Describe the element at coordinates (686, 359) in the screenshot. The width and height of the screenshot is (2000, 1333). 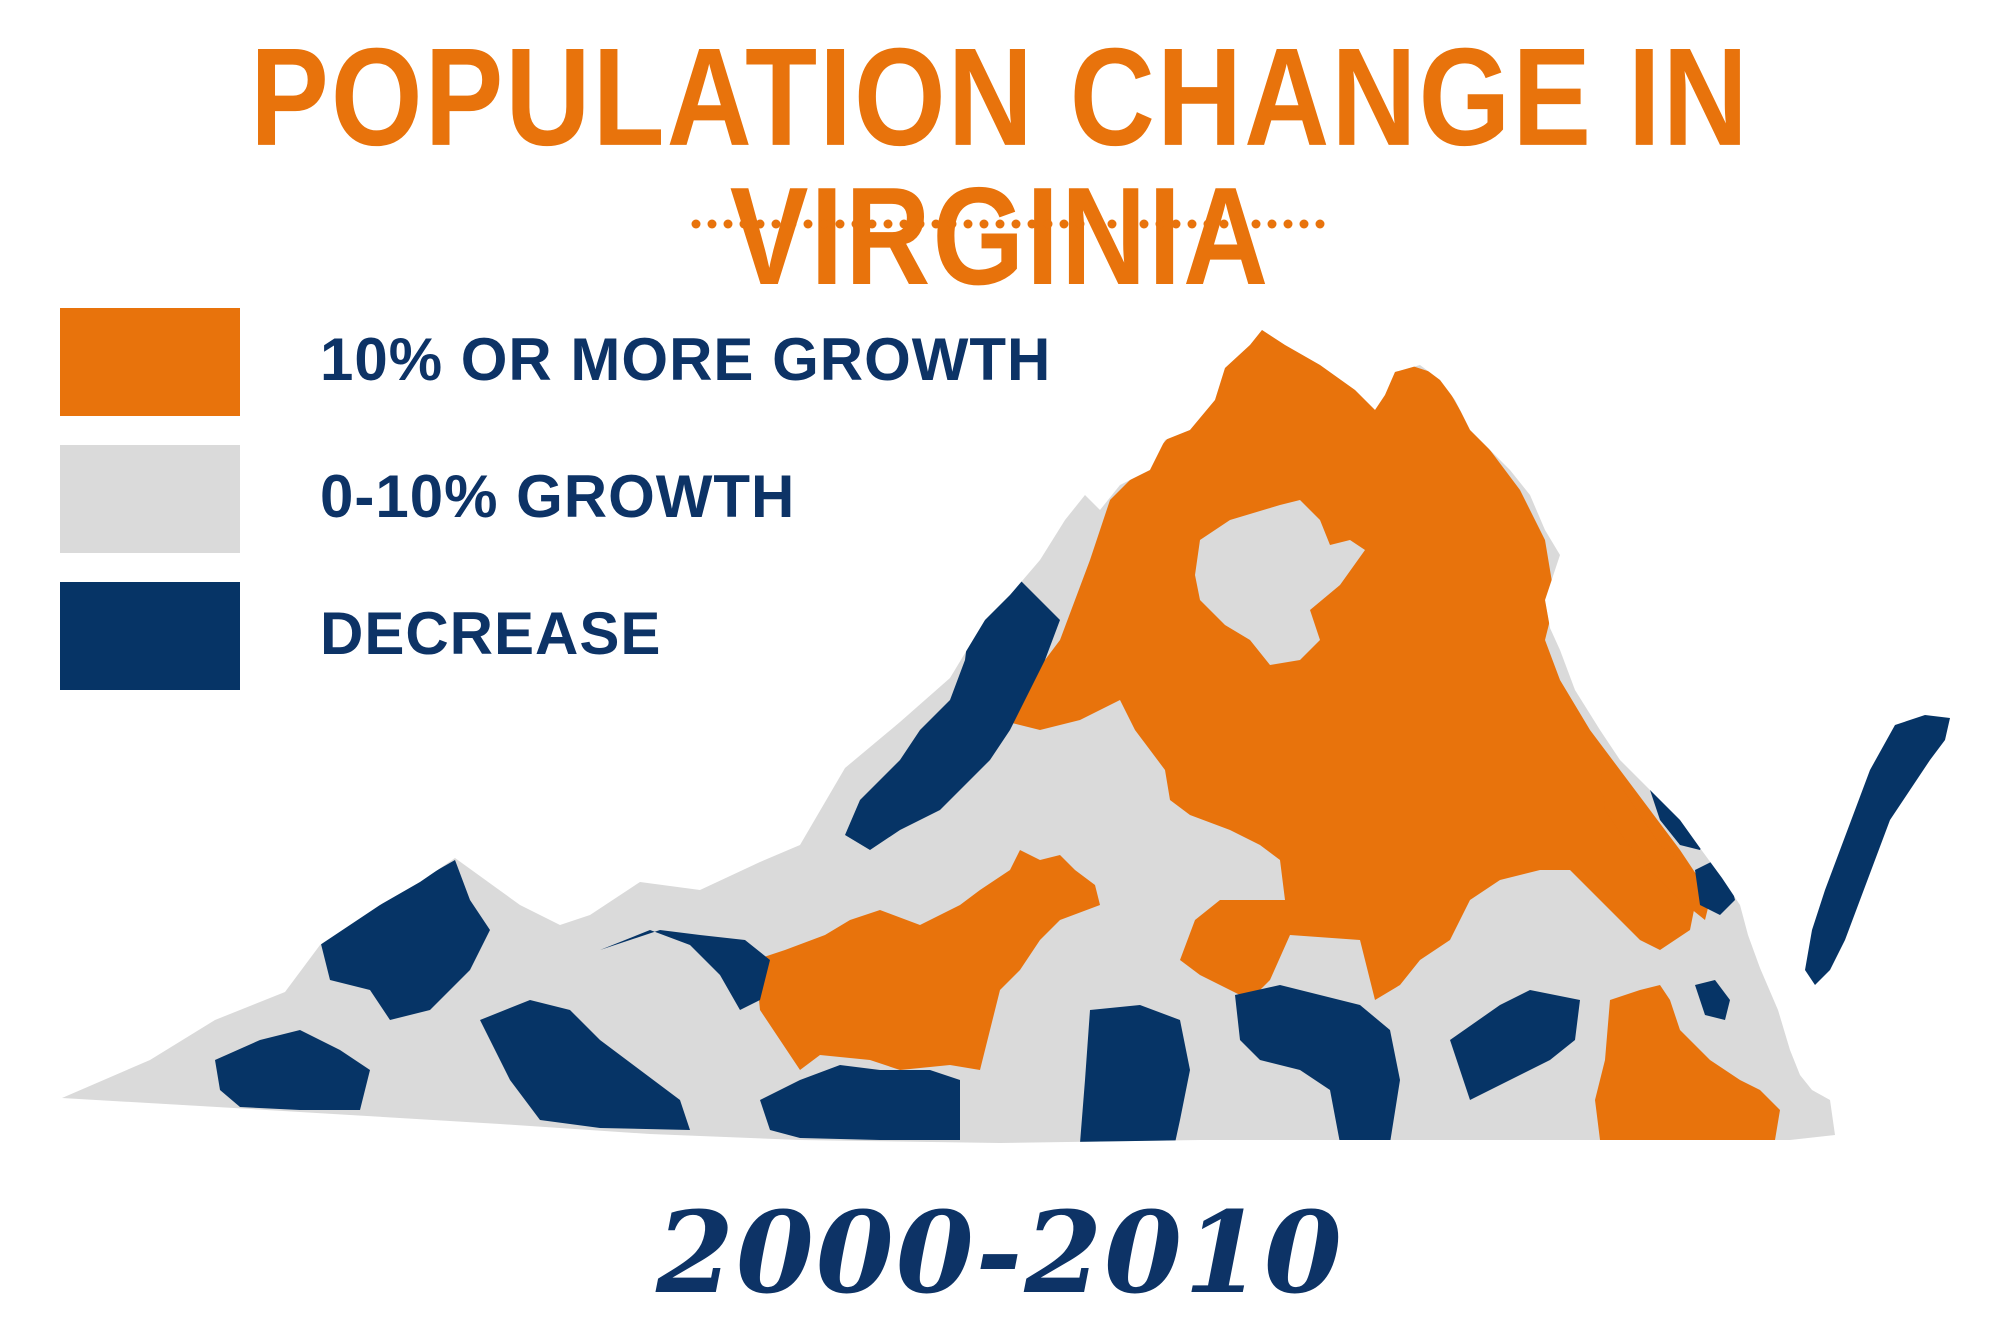
I see `legend-label-high-growth: 10% OR MORE GROWTH` at that location.